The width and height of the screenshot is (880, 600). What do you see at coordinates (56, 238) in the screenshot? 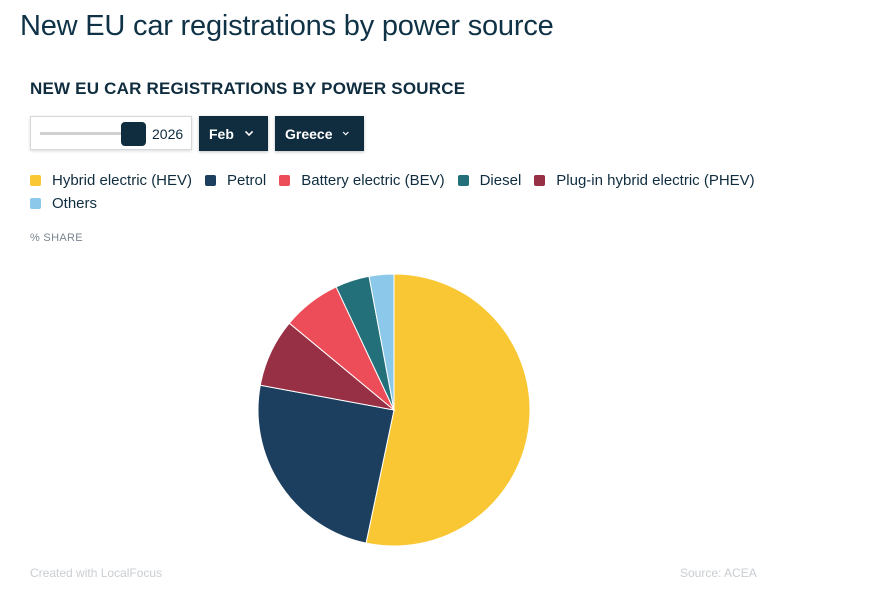
I see `axis-unit-label: % SHARE` at bounding box center [56, 238].